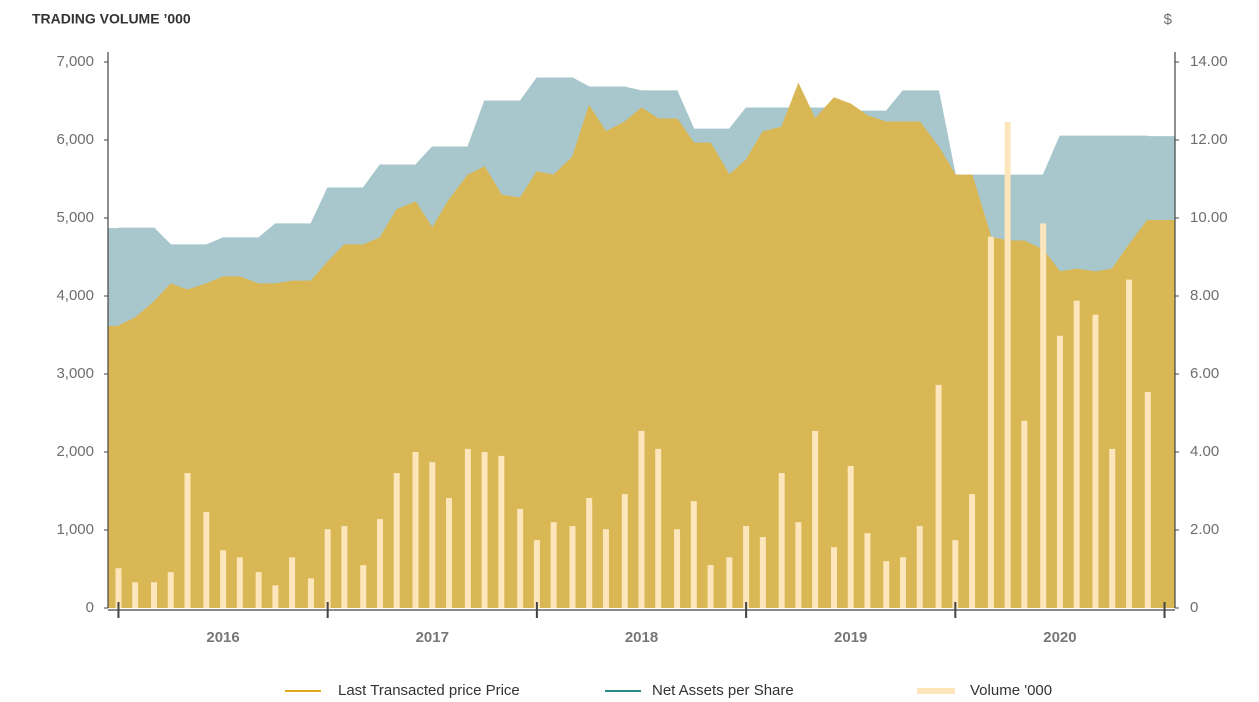 The image size is (1259, 702). What do you see at coordinates (75, 217) in the screenshot?
I see `y-tick-label: 5,000` at bounding box center [75, 217].